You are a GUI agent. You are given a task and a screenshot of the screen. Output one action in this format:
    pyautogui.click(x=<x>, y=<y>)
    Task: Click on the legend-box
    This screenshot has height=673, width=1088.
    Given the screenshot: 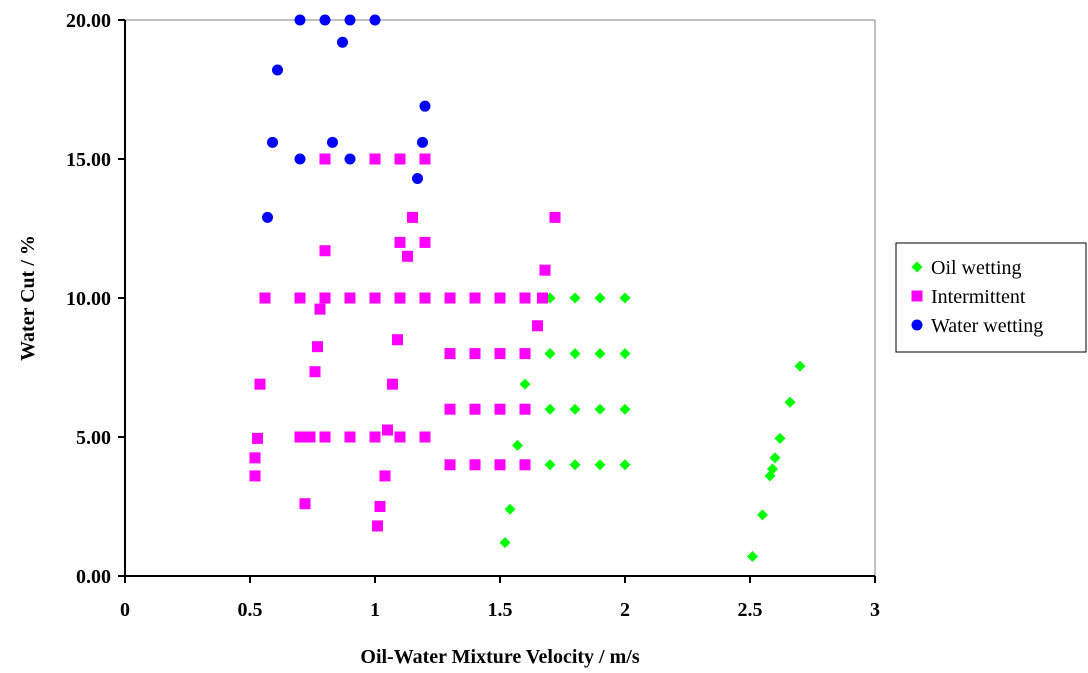 What is the action you would take?
    pyautogui.click(x=991, y=297)
    